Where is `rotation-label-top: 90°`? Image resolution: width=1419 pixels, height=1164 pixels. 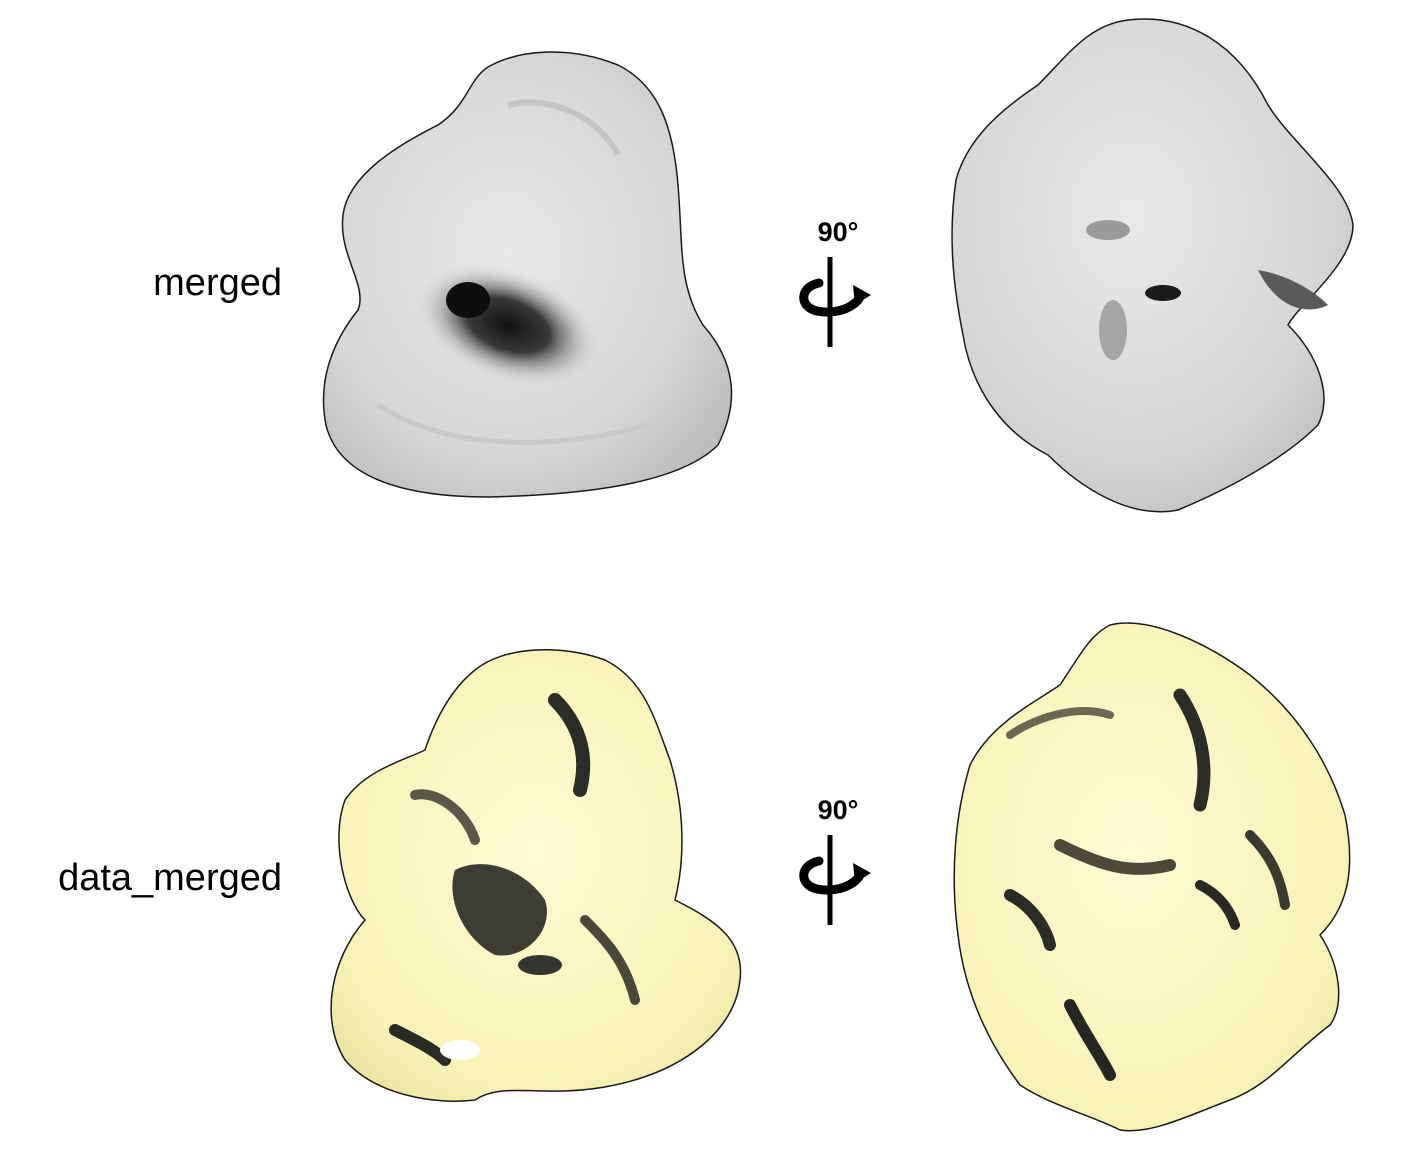
rotation-label-top: 90° is located at coordinates (838, 232).